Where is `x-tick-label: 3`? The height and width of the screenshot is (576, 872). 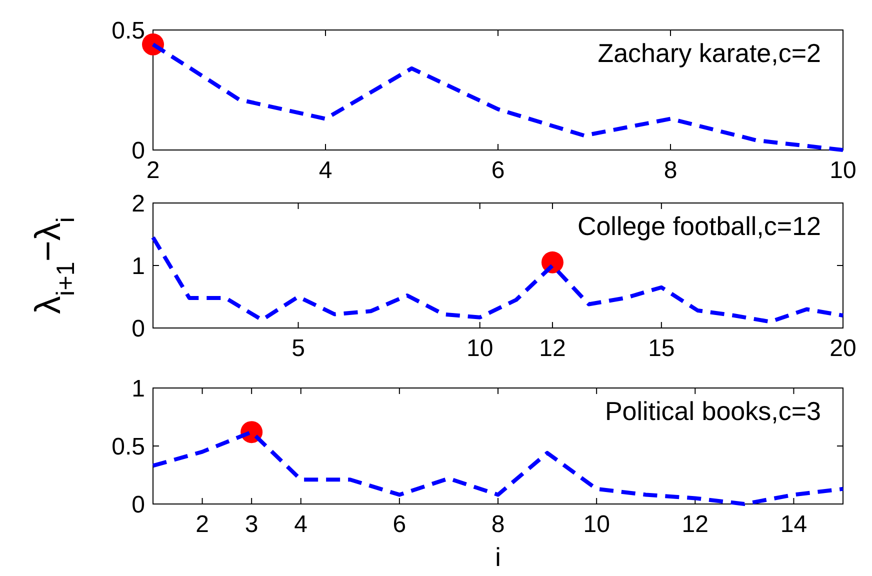 x-tick-label: 3 is located at coordinates (251, 524).